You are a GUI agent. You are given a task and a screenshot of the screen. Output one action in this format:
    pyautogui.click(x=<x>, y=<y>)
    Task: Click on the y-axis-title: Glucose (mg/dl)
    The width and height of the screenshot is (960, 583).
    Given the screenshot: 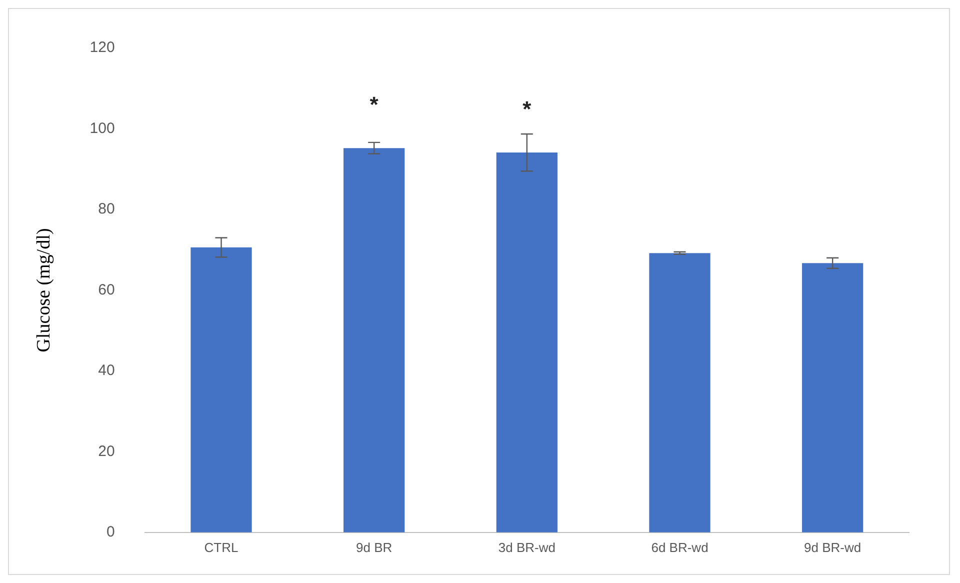 What is the action you would take?
    pyautogui.click(x=43, y=290)
    